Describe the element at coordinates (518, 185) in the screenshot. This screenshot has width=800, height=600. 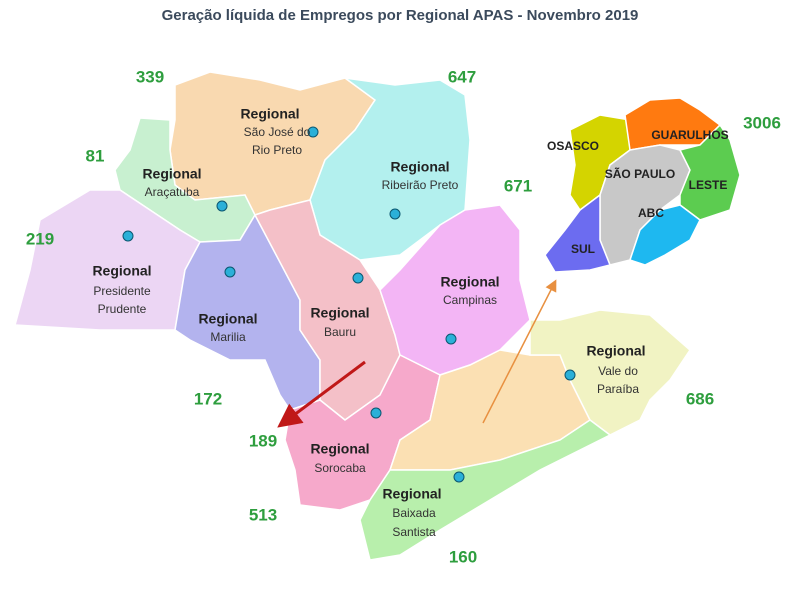
I see `region-value: 671` at that location.